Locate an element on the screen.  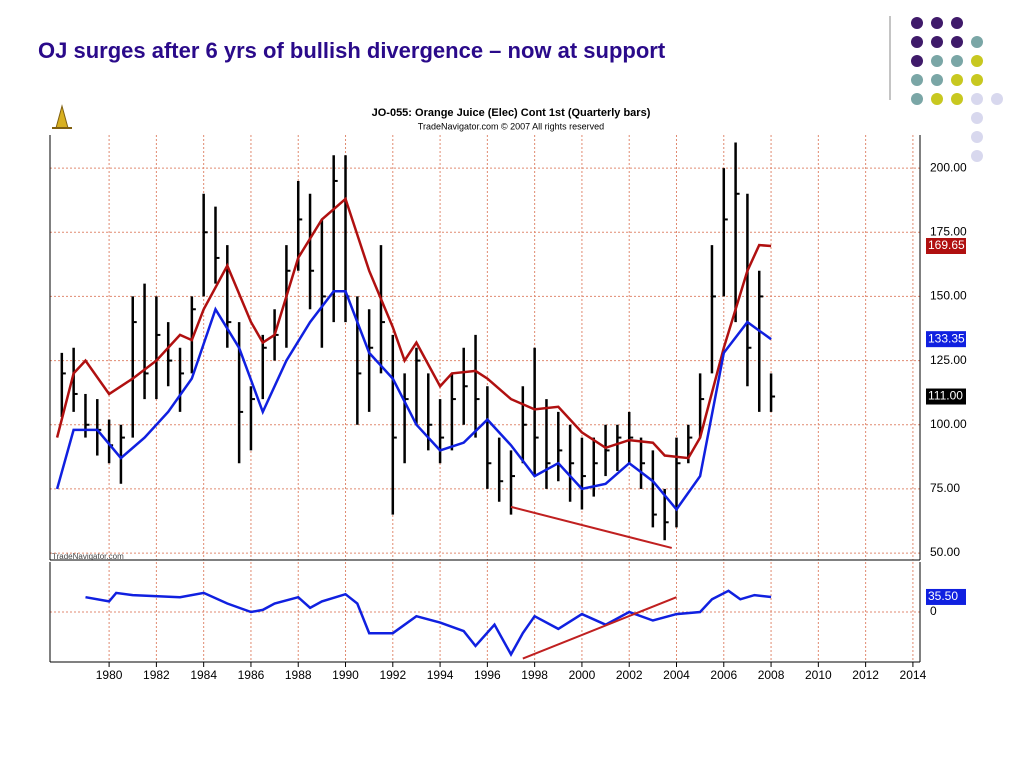
x-tick-label: 2006 is located at coordinates (723, 675).